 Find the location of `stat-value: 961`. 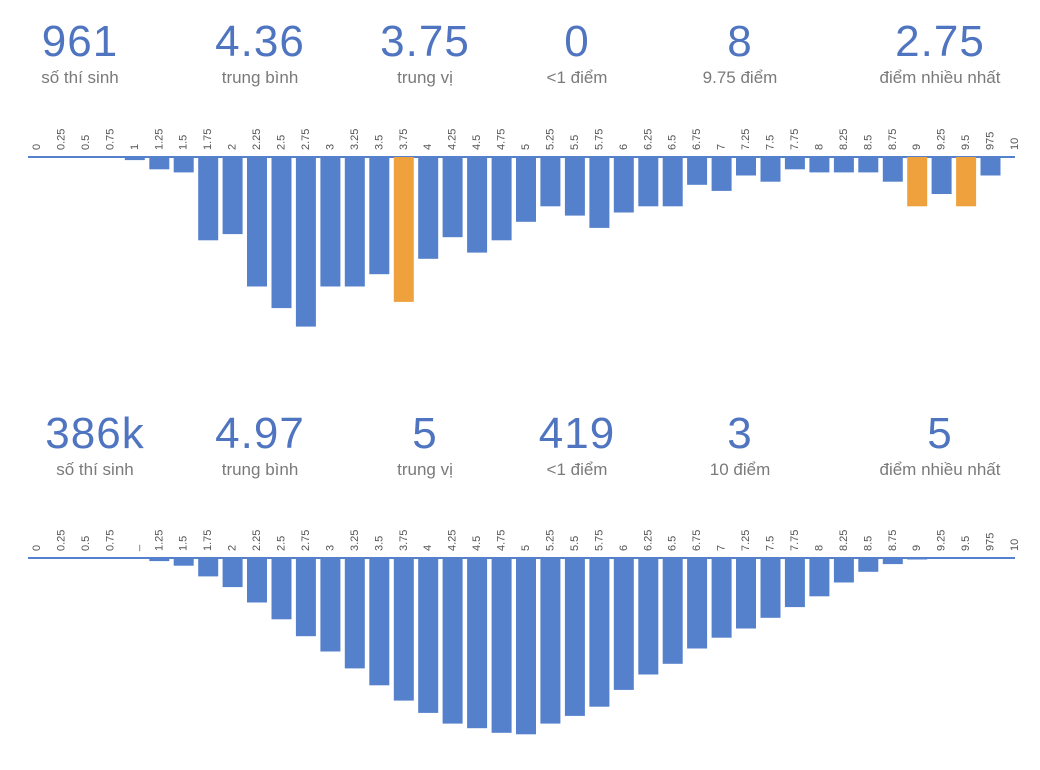

stat-value: 961 is located at coordinates (80, 41).